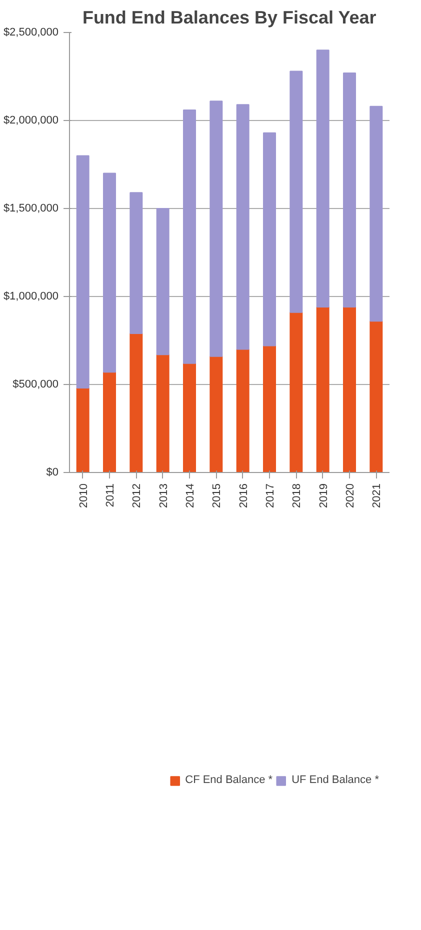 This screenshot has height=930, width=421. I want to click on x-tick-label: 2017, so click(270, 495).